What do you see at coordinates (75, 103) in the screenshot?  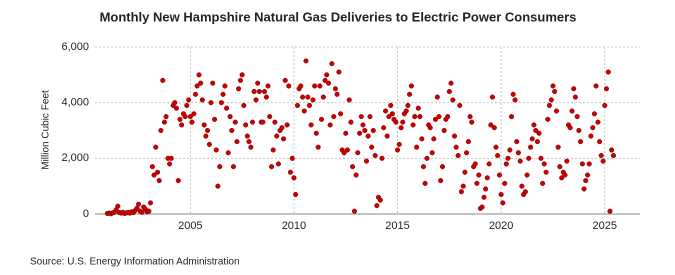 I see `y-tick-label: 4,000` at bounding box center [75, 103].